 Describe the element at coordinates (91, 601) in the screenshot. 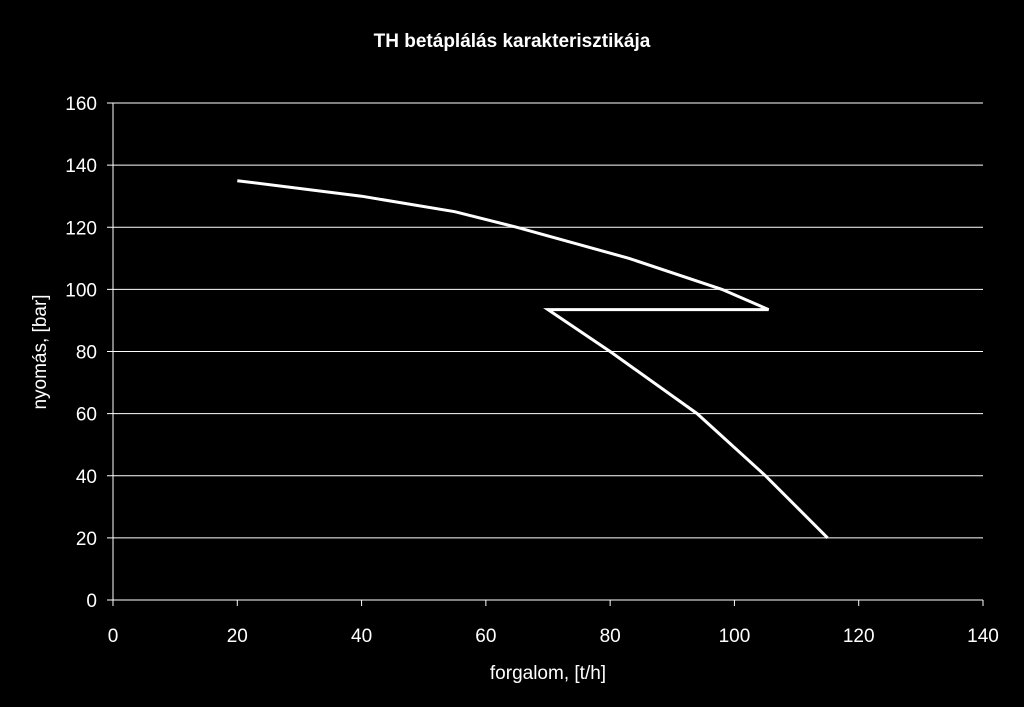

I see `y-tick-label-0: 0` at that location.